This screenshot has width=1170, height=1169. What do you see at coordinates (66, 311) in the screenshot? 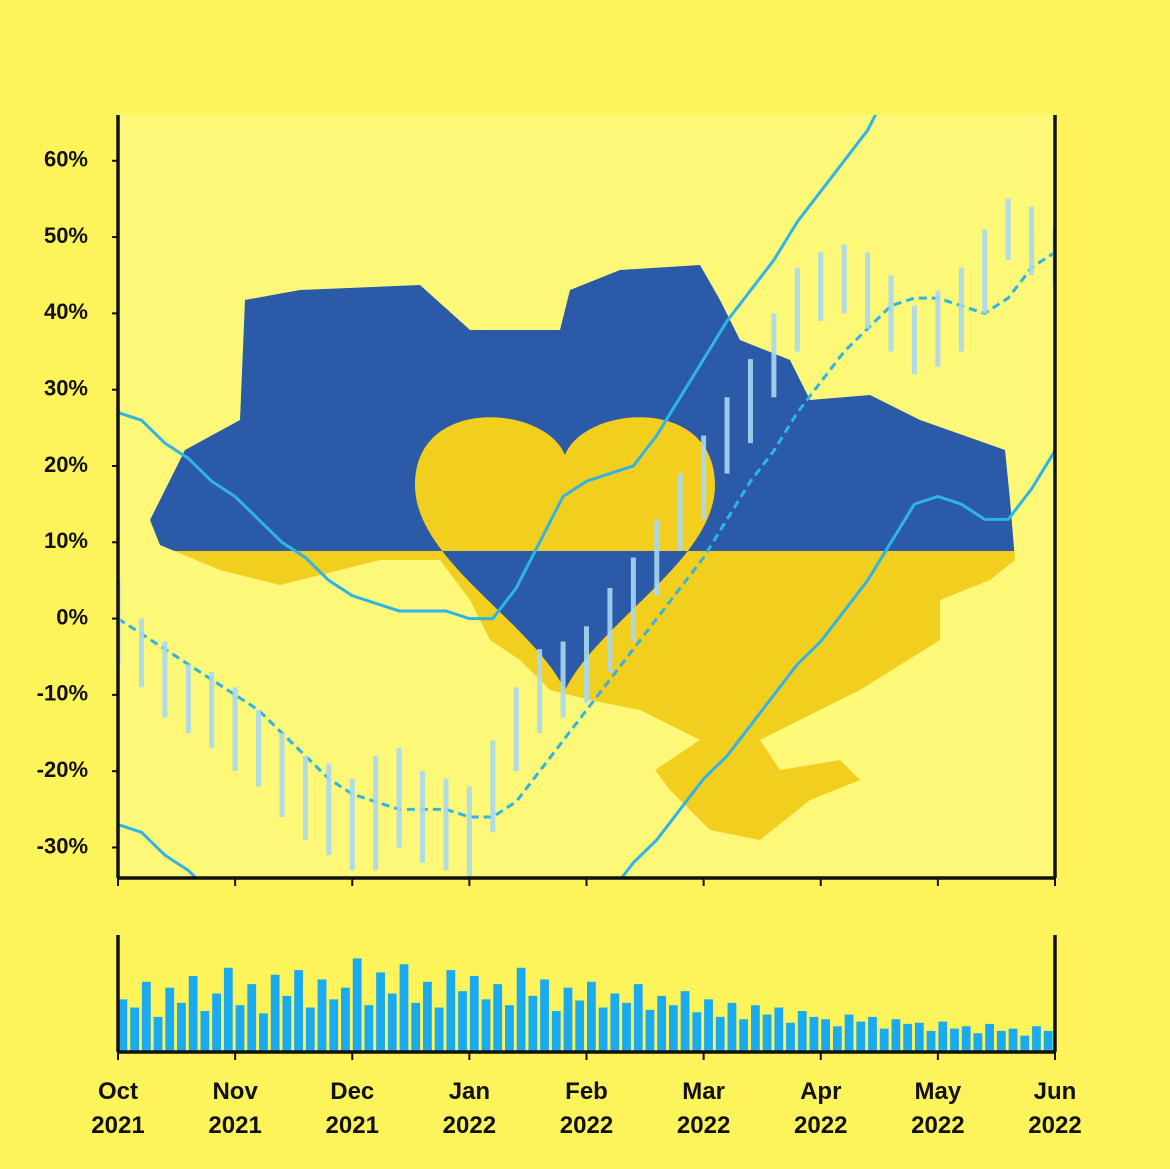
I see `y-tick-label: 40%` at bounding box center [66, 311].